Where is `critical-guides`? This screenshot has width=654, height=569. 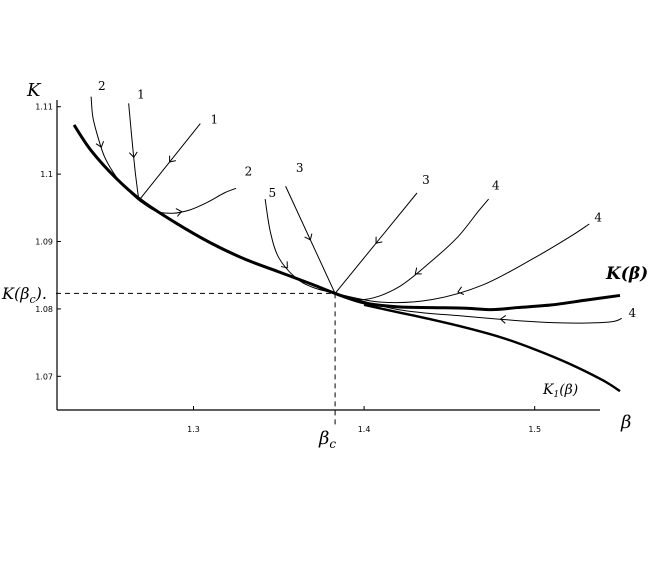
critical-guides is located at coordinates (196, 360).